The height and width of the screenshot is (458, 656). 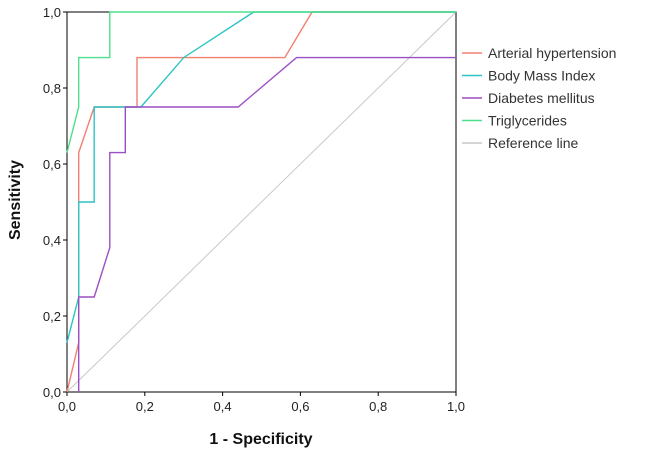 What do you see at coordinates (541, 98) in the screenshot?
I see `legend-label: Diabetes mellitus` at bounding box center [541, 98].